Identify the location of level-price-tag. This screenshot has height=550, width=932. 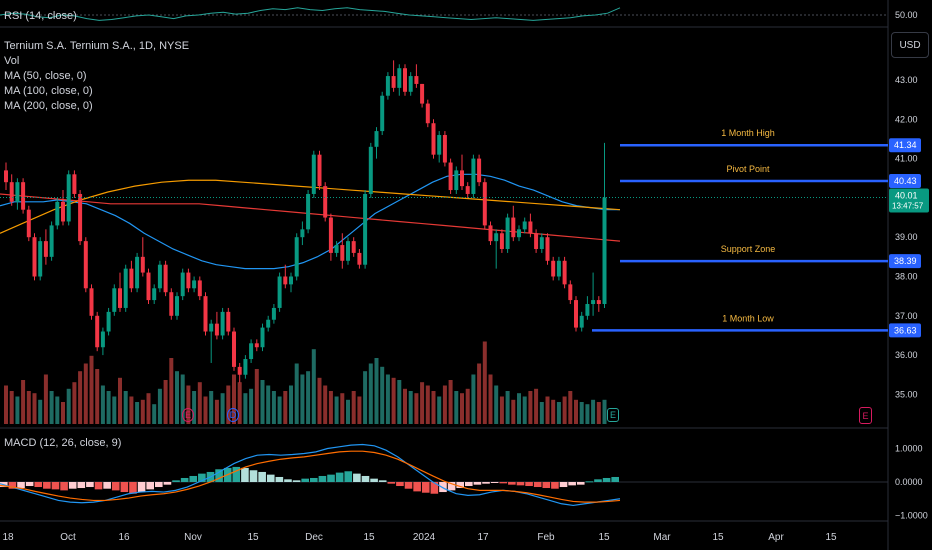
(905, 261).